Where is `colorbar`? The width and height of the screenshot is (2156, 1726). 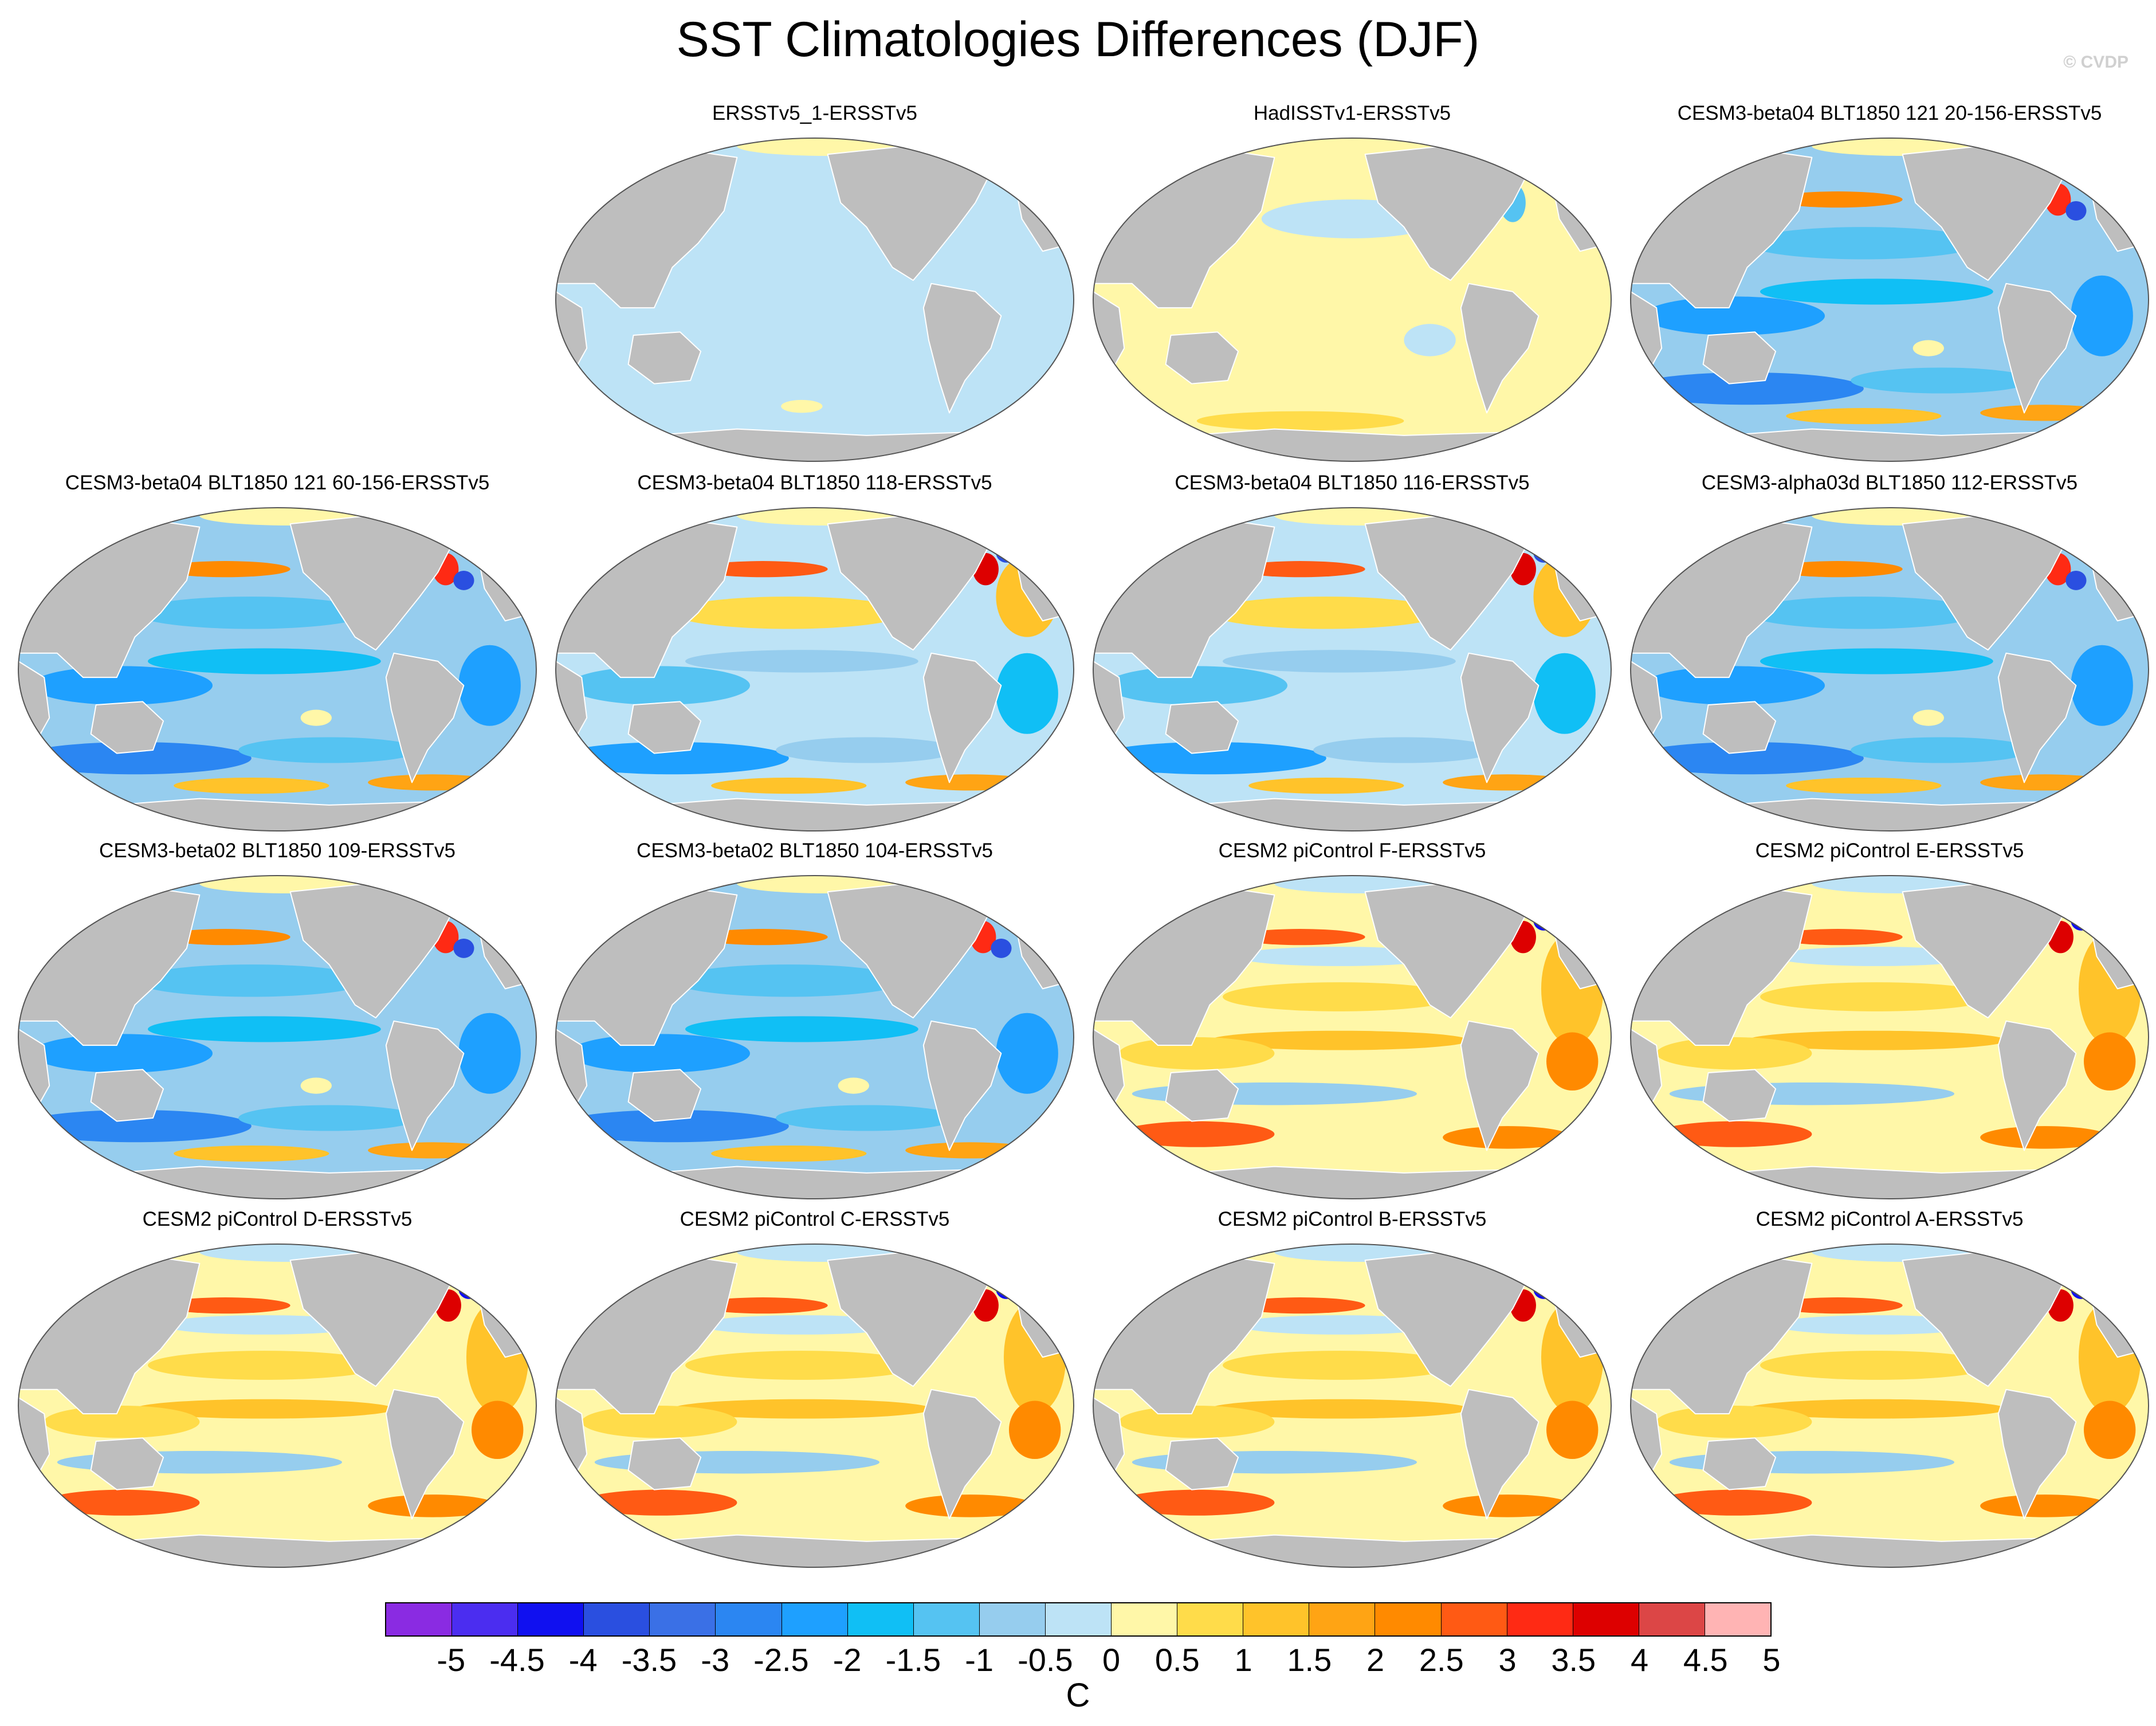
colorbar is located at coordinates (1078, 1619).